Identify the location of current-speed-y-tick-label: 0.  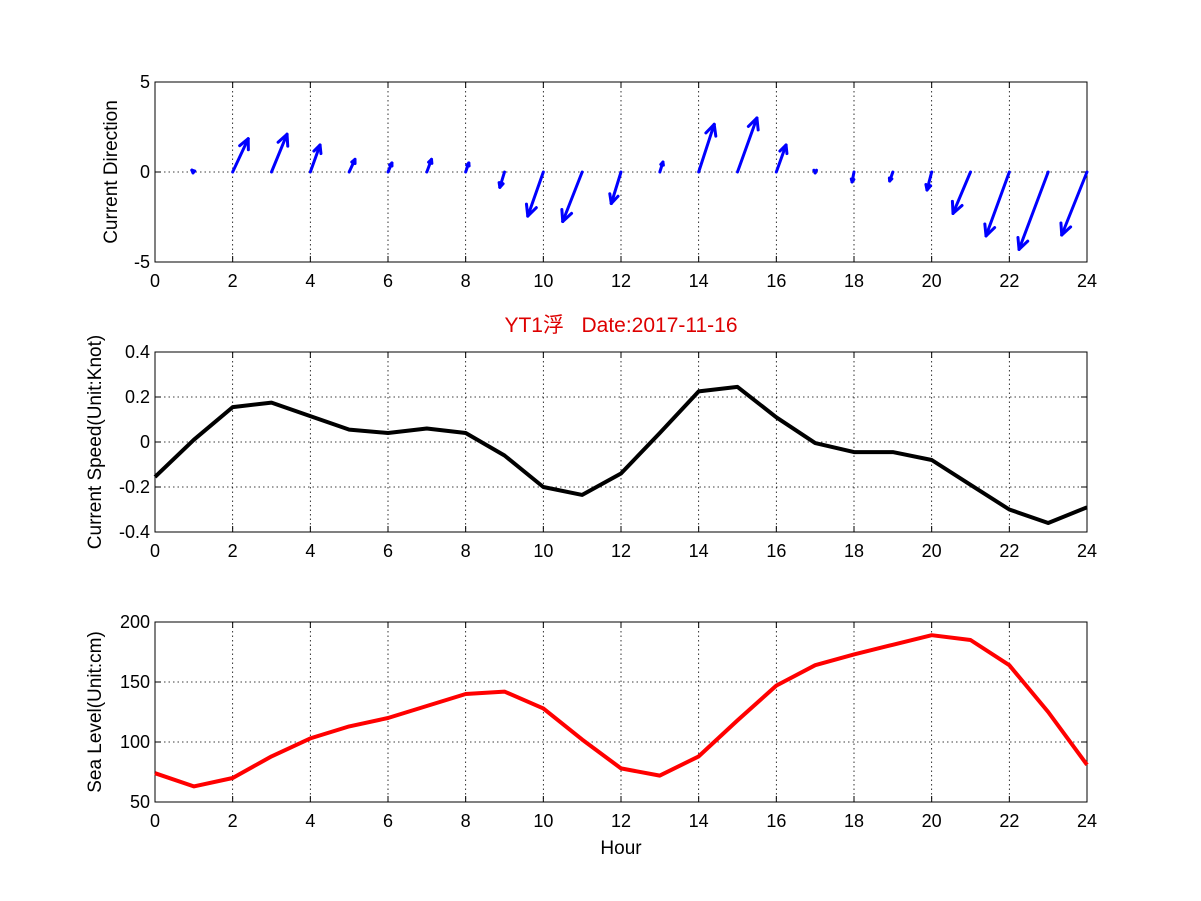
(145, 442).